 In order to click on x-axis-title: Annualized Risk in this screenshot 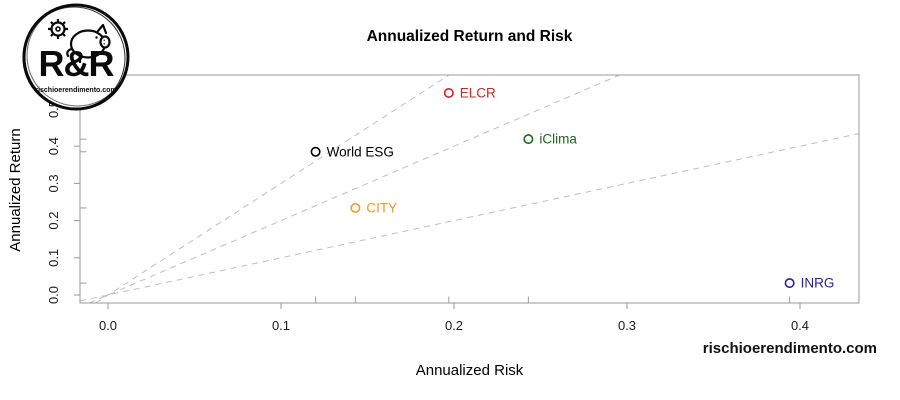, I will do `click(469, 370)`.